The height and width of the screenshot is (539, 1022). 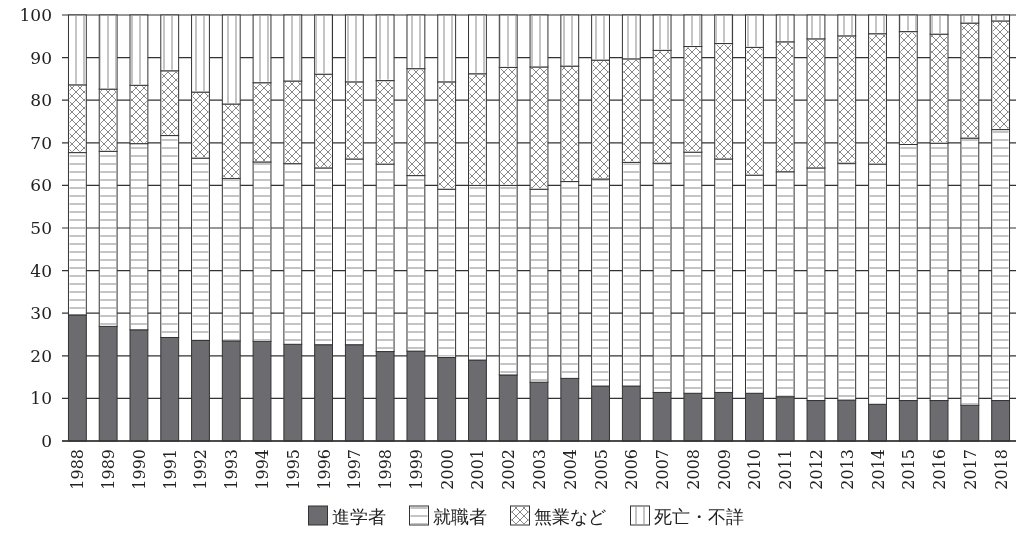 What do you see at coordinates (46, 441) in the screenshot?
I see `y-tick-label: 0` at bounding box center [46, 441].